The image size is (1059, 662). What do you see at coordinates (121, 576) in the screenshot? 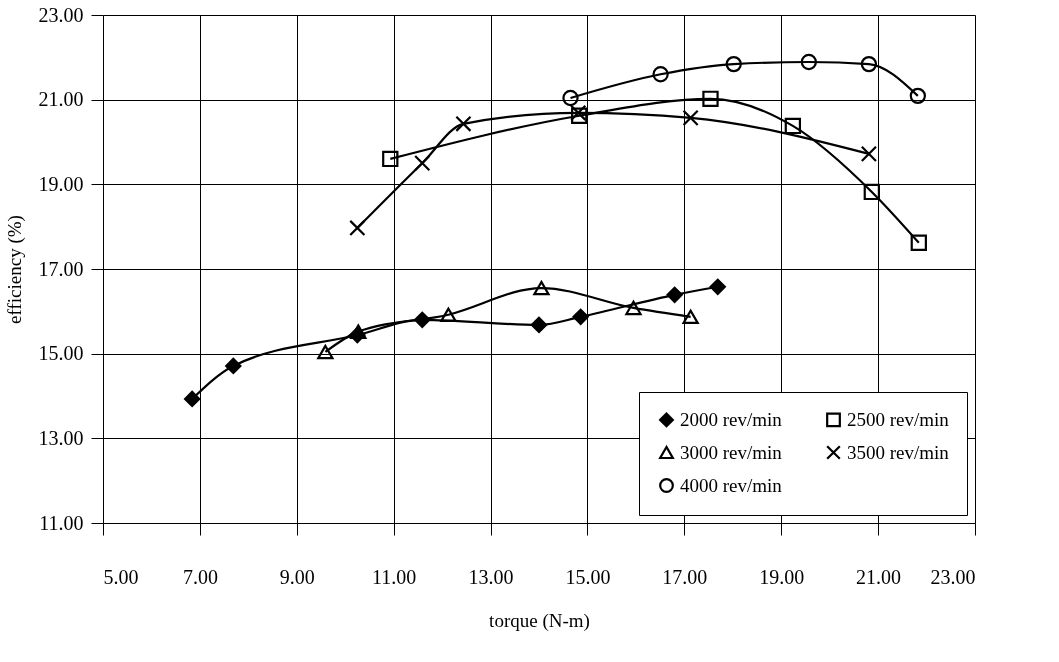
I see `x-tick-label: 5.00` at bounding box center [121, 576].